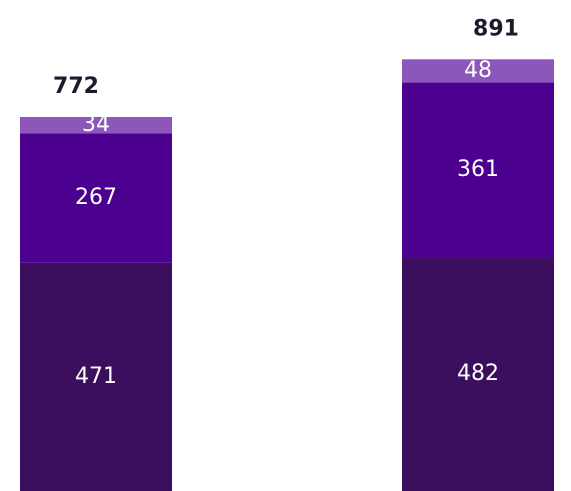 The height and width of the screenshot is (491, 571). I want to click on segment-label: 471, so click(96, 376).